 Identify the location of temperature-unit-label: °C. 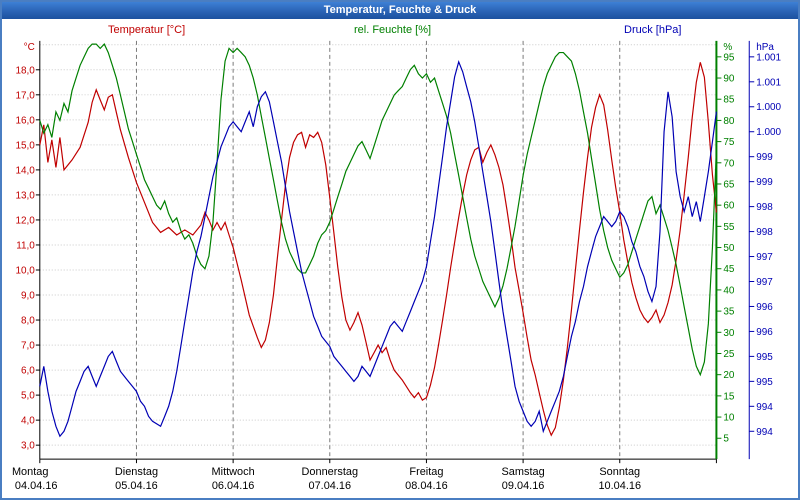
(29, 47).